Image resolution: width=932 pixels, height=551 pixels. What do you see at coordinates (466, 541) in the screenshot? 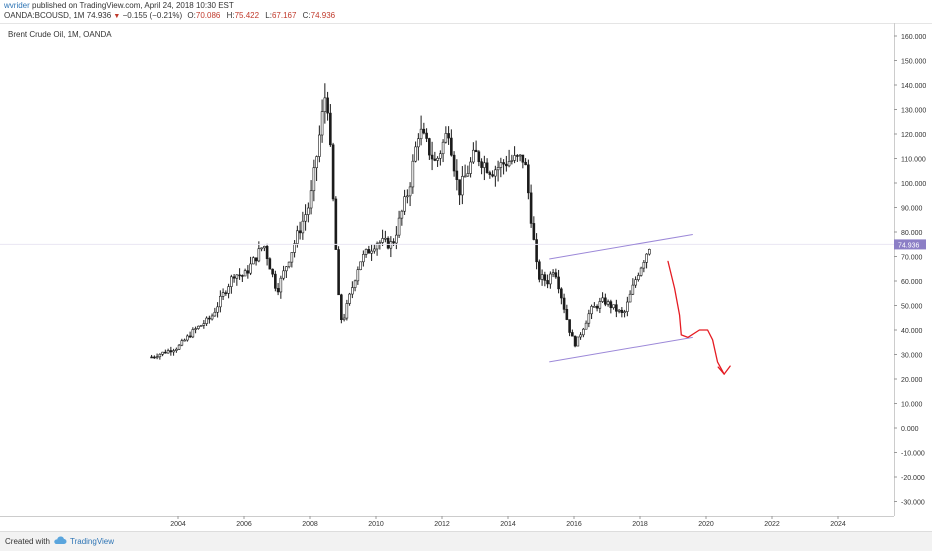
I see `footer-bar: Created with TradingView` at bounding box center [466, 541].